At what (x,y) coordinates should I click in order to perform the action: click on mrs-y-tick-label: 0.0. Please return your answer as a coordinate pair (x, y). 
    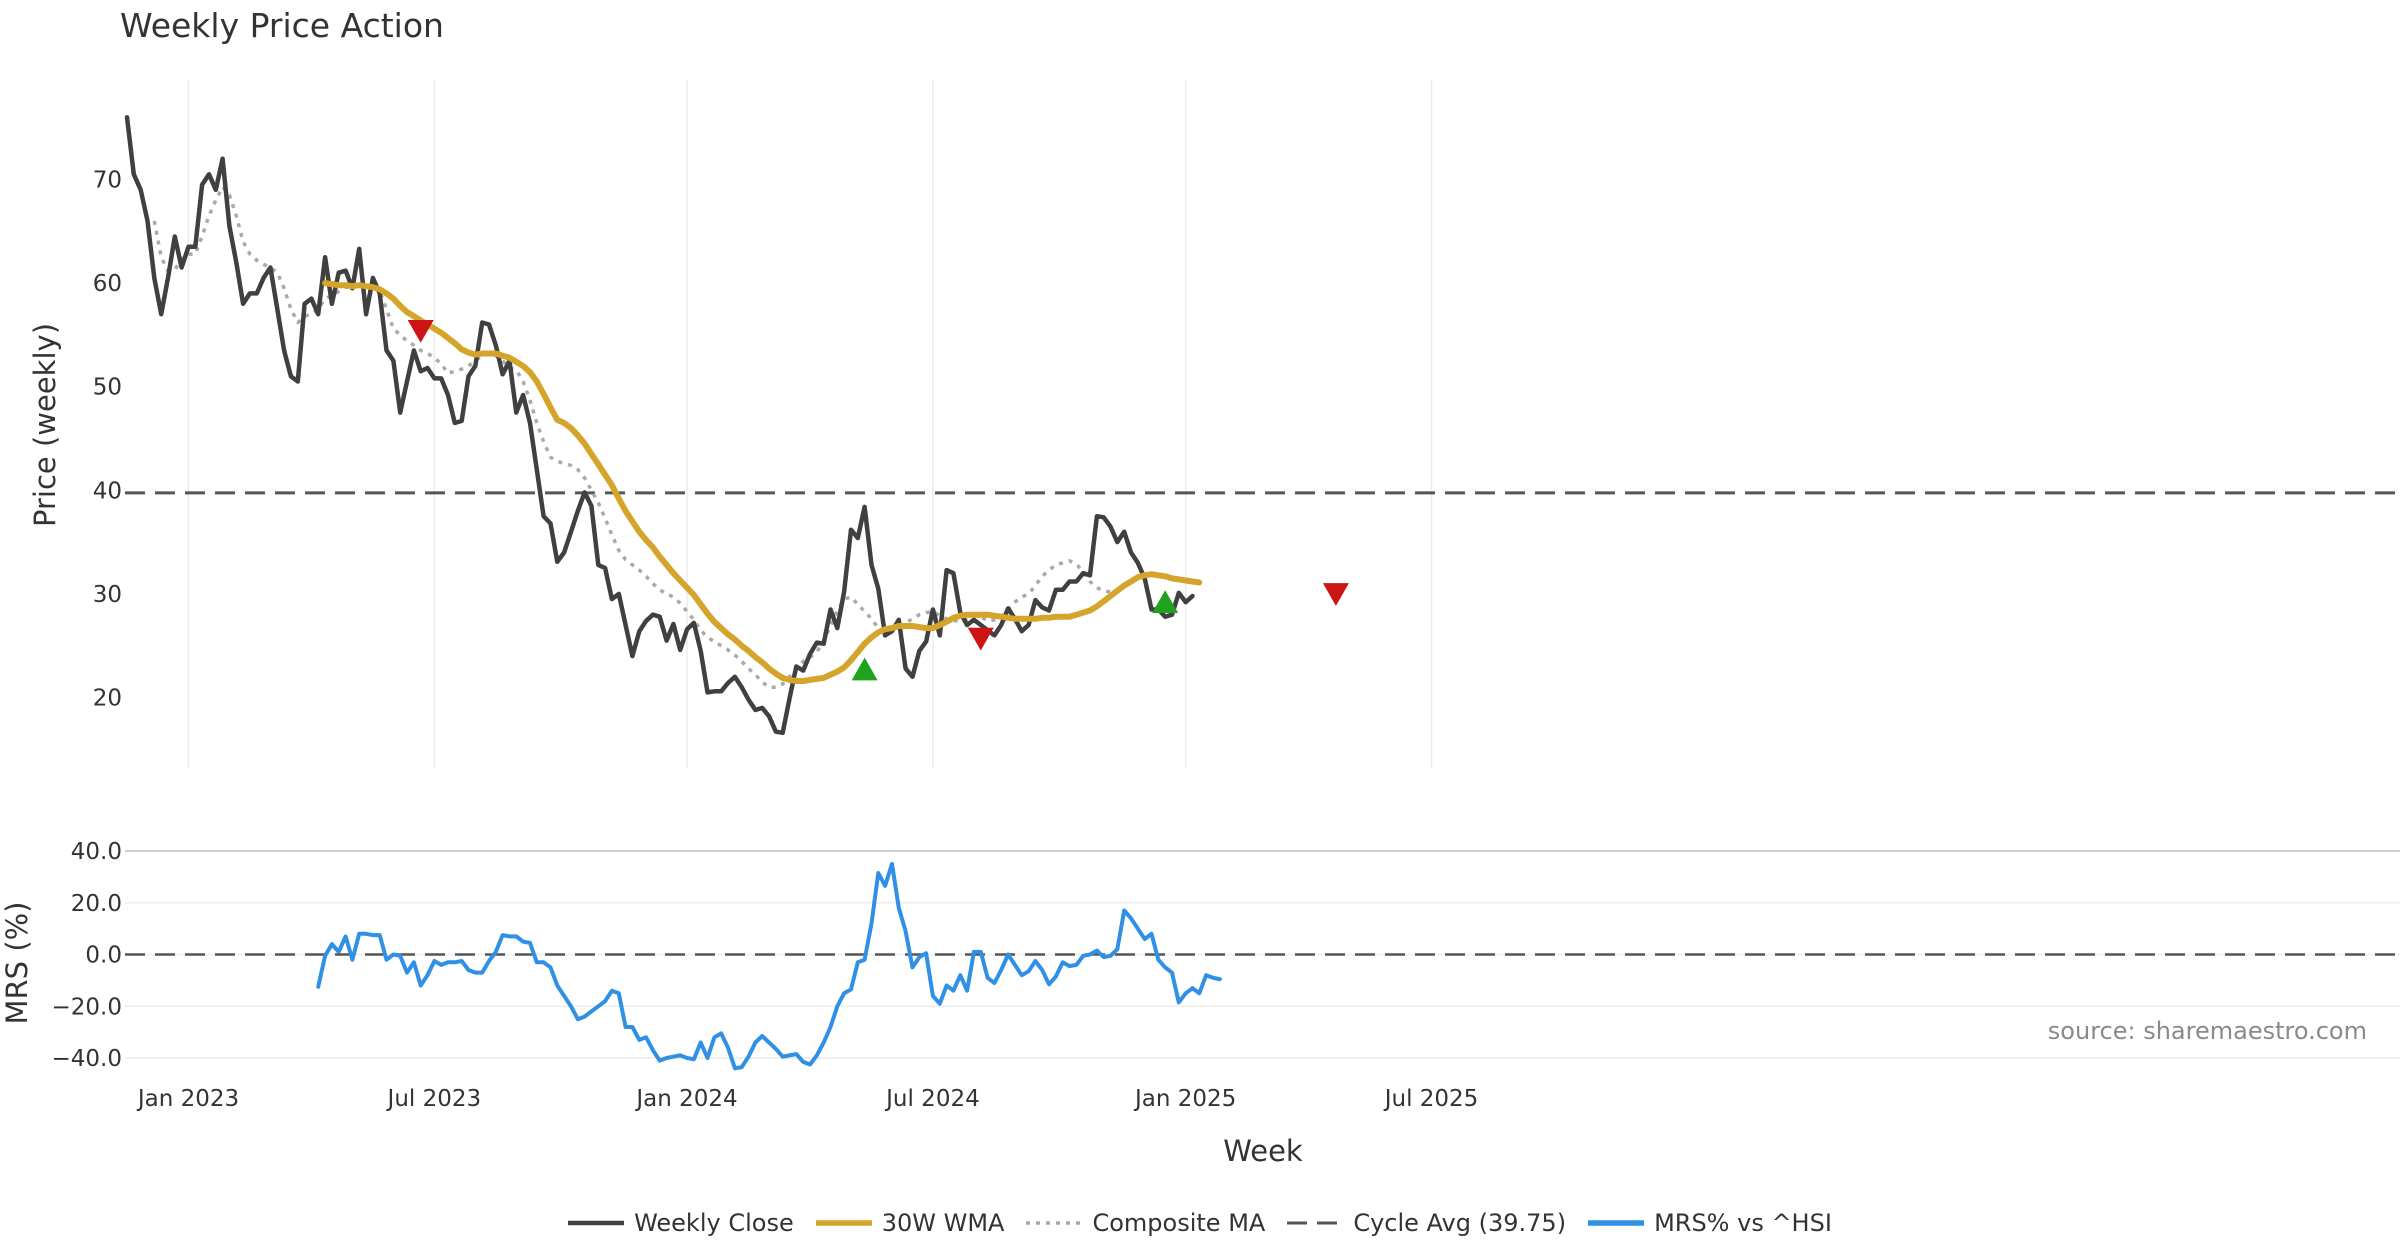
    Looking at the image, I should click on (103, 956).